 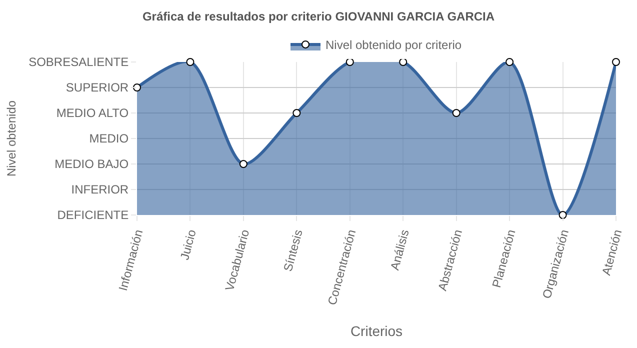 What do you see at coordinates (100, 189) in the screenshot?
I see `category-label: INFERIOR` at bounding box center [100, 189].